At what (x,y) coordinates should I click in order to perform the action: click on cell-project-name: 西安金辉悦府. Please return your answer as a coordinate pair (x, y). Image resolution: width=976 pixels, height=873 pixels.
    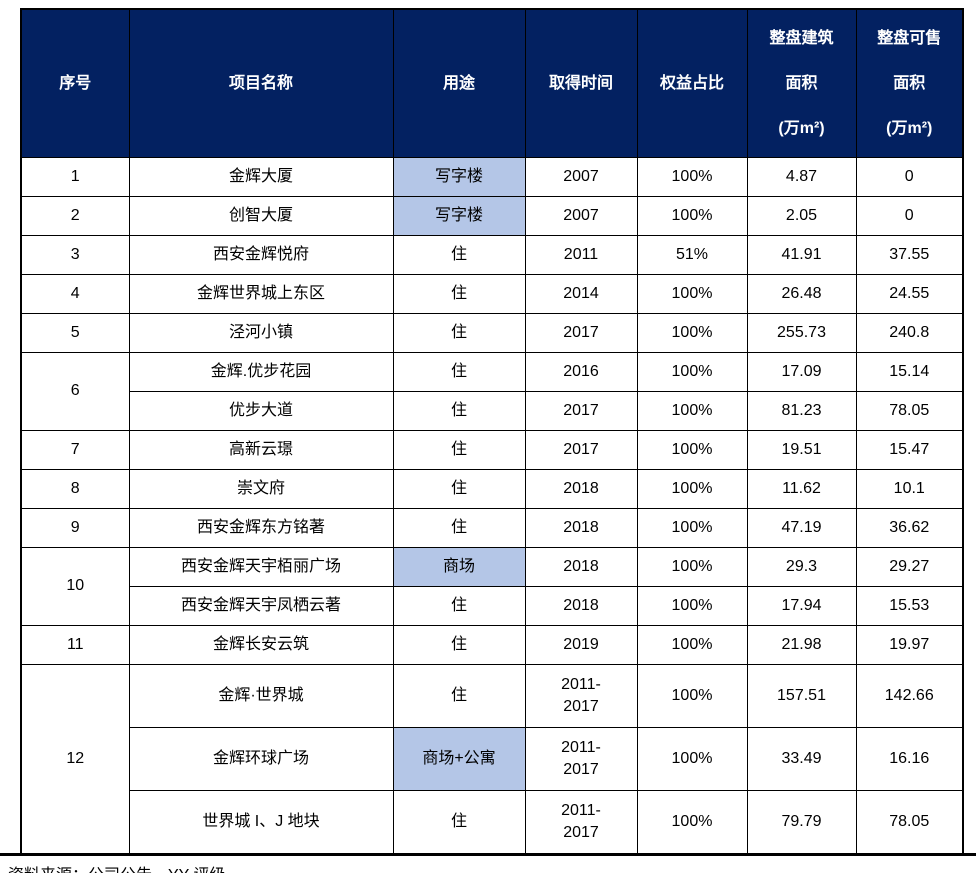
    Looking at the image, I should click on (261, 255).